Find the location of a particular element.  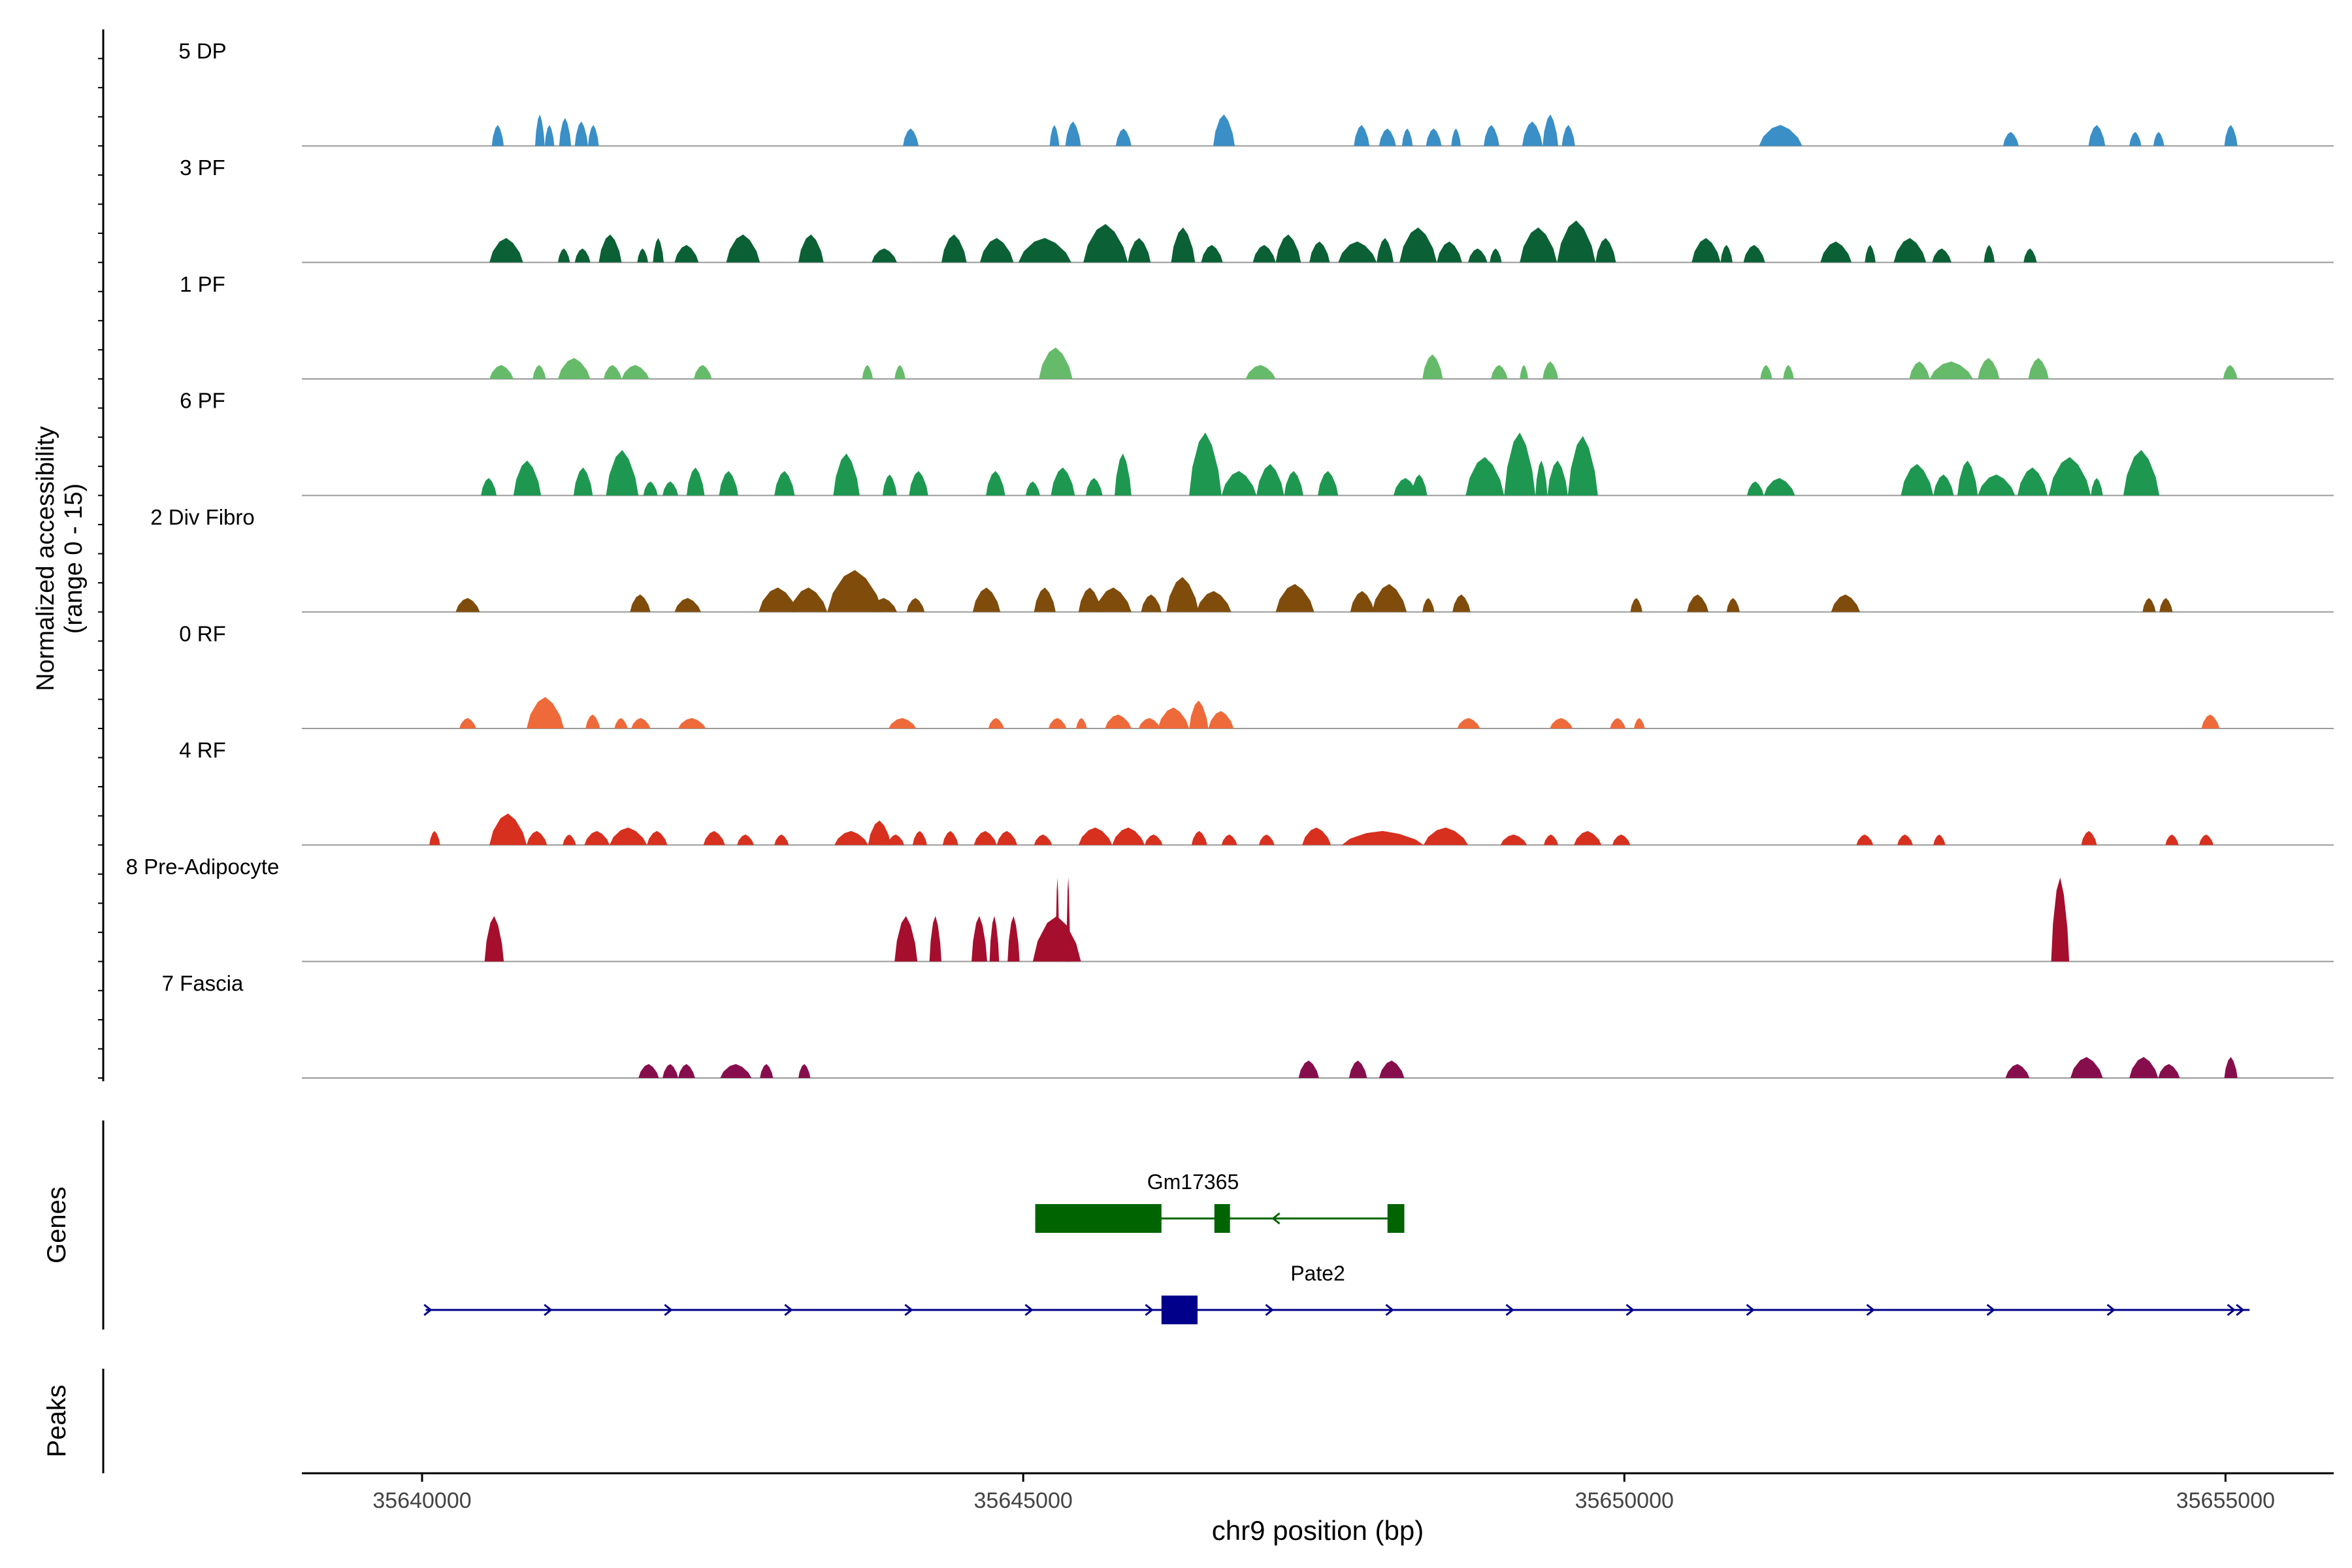

track-3-pf: 3 PF is located at coordinates (1257, 209).